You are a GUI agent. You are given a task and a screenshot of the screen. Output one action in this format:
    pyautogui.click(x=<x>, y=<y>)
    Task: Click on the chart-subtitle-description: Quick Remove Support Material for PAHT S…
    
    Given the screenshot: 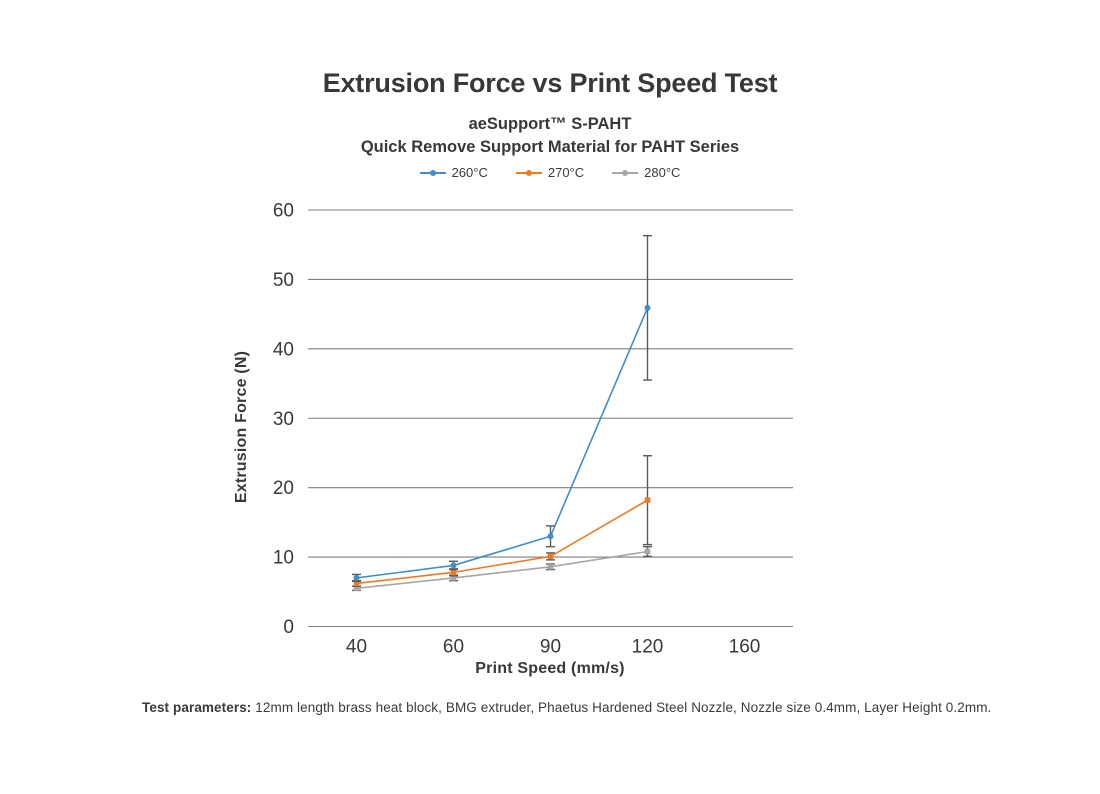 What is the action you would take?
    pyautogui.click(x=550, y=147)
    